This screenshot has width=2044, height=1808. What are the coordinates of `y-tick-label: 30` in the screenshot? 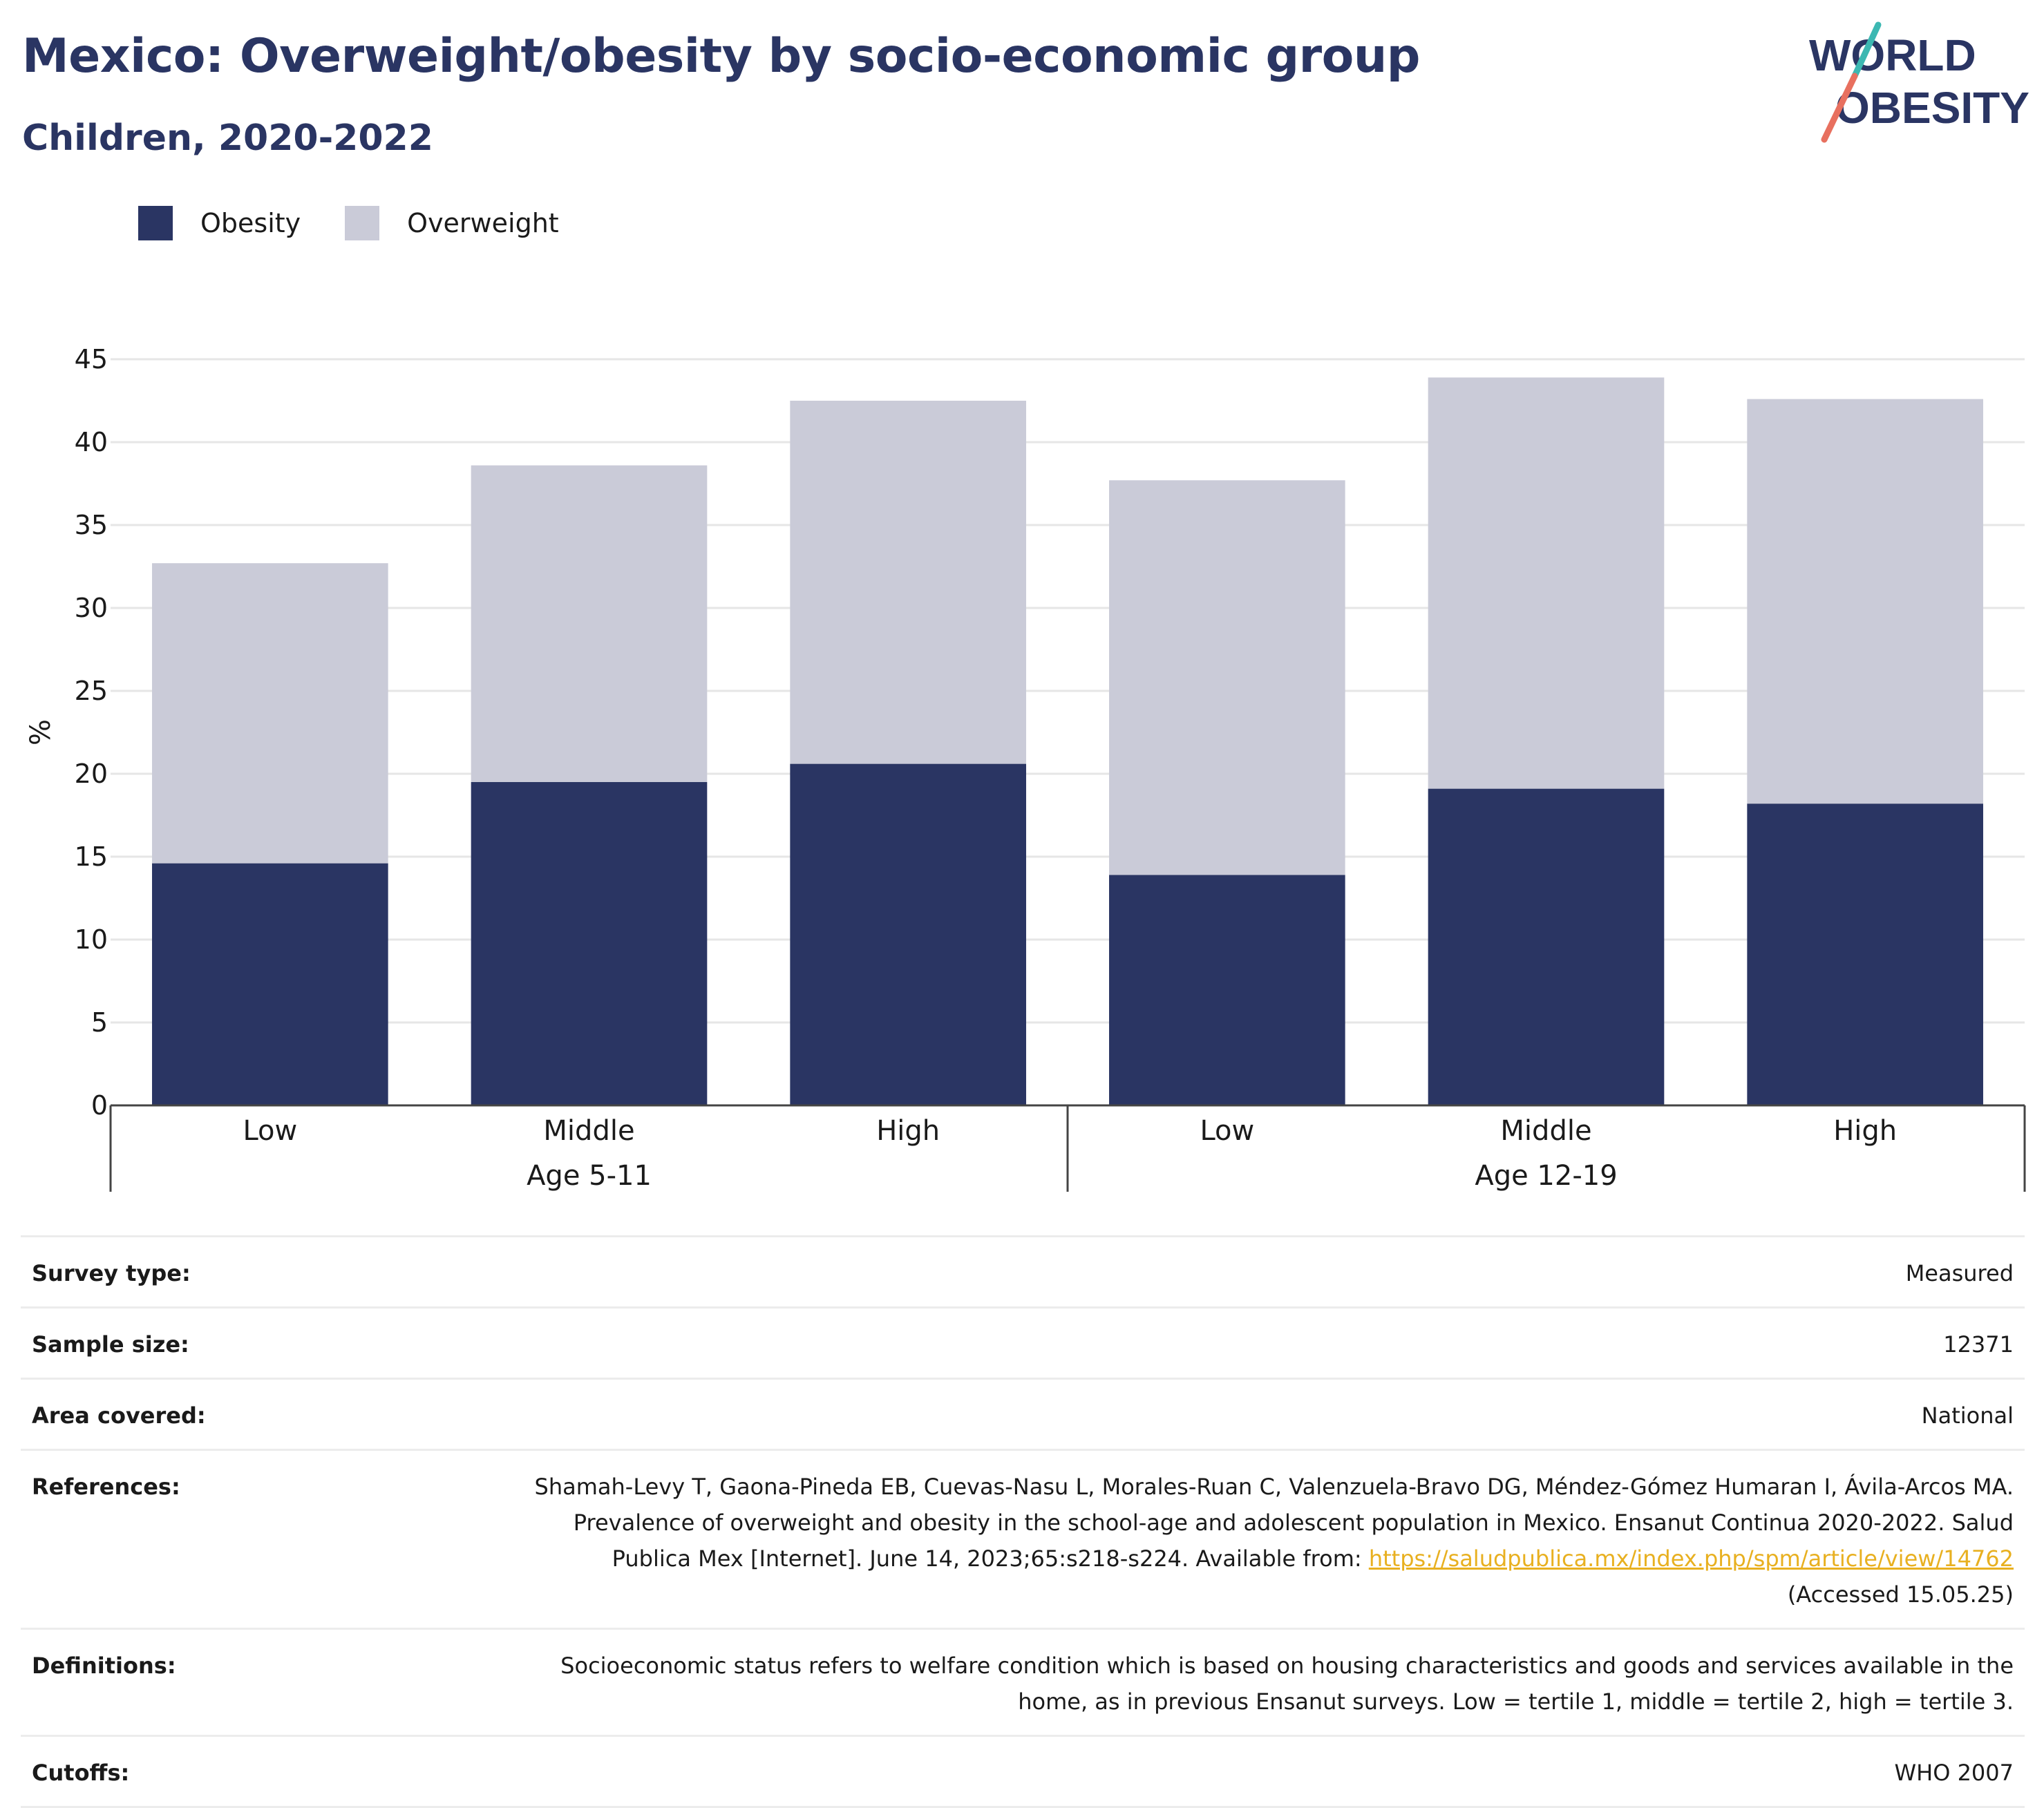 It's located at (91, 608).